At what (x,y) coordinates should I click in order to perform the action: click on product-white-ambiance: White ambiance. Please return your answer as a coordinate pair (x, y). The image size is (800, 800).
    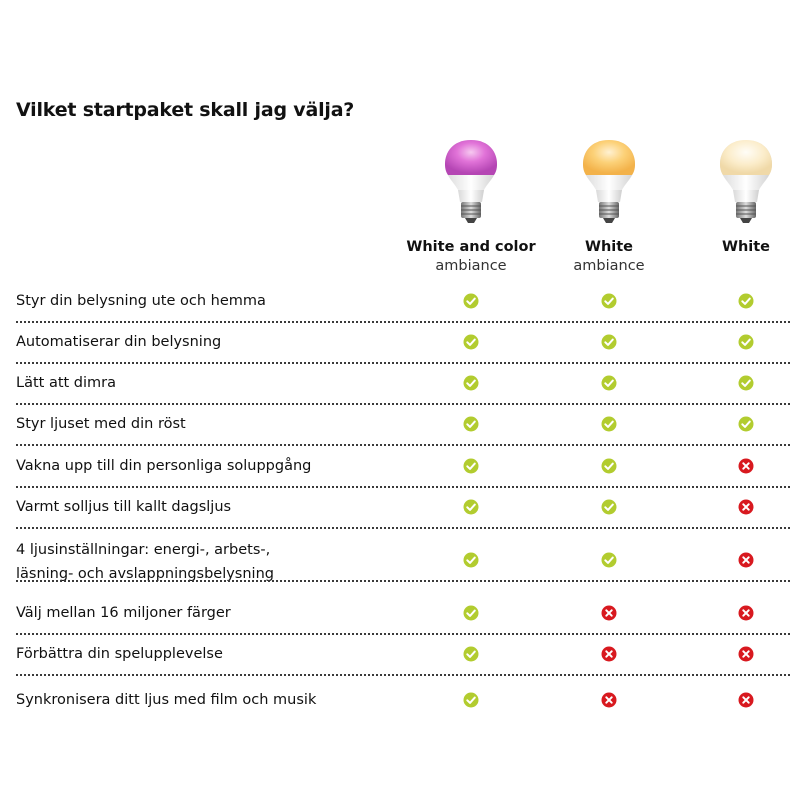
    Looking at the image, I should click on (609, 206).